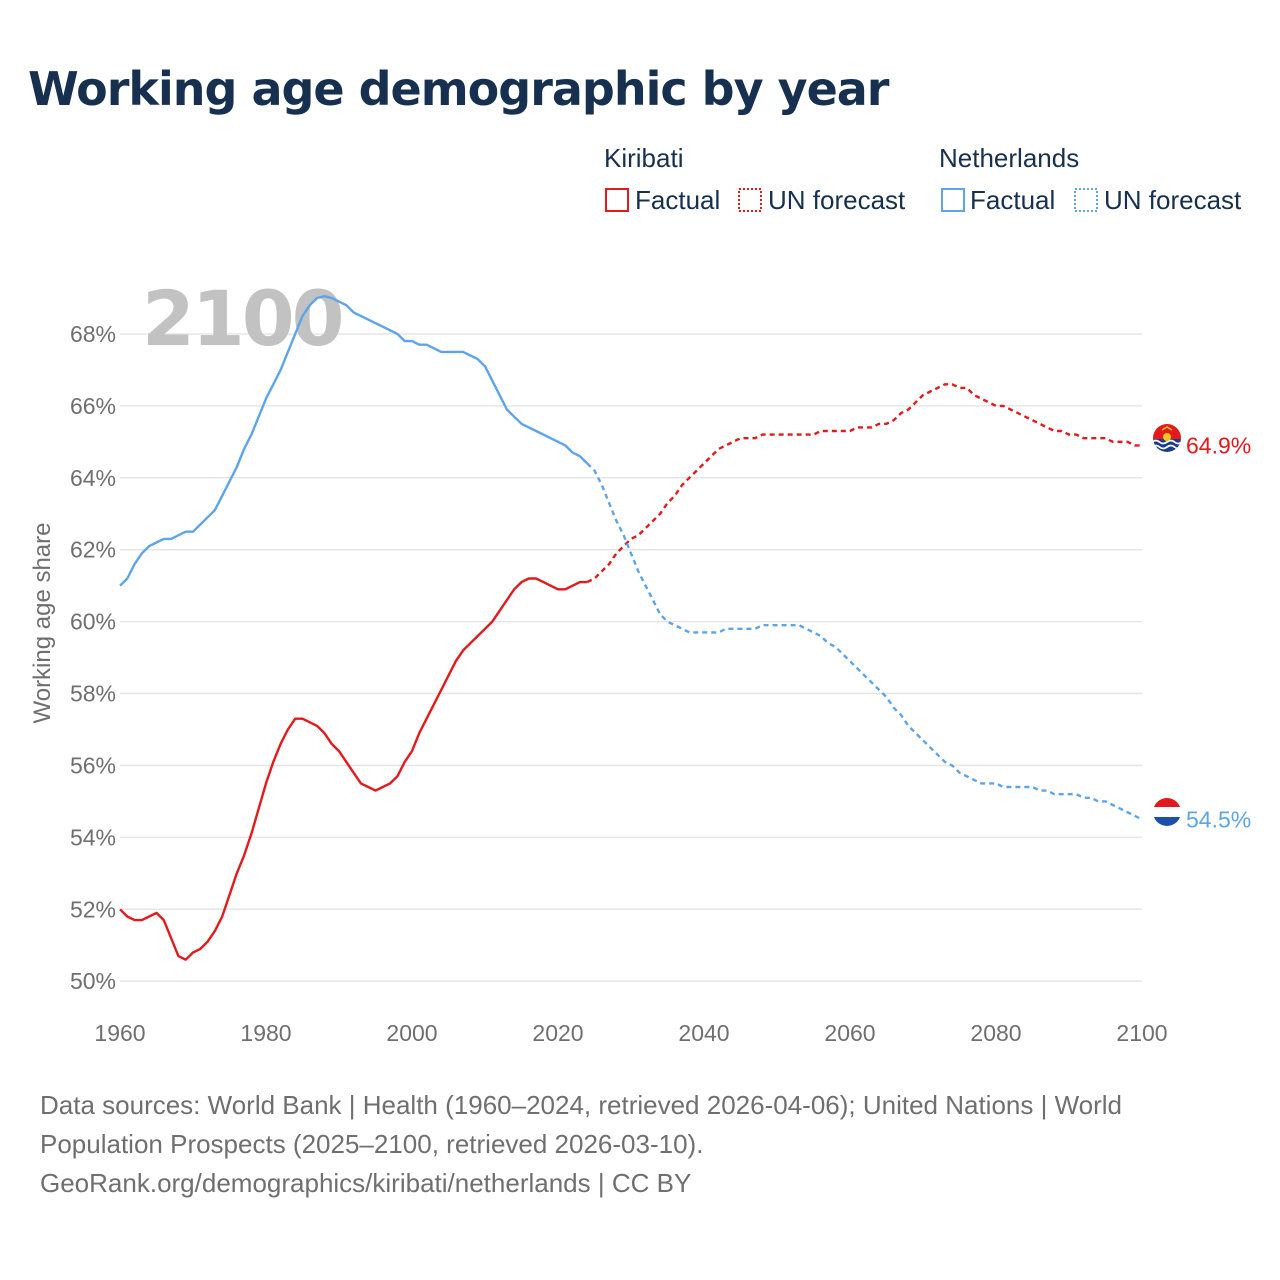 Image resolution: width=1280 pixels, height=1280 pixels. What do you see at coordinates (677, 200) in the screenshot?
I see `legend-label-kiribati-factual: Factual` at bounding box center [677, 200].